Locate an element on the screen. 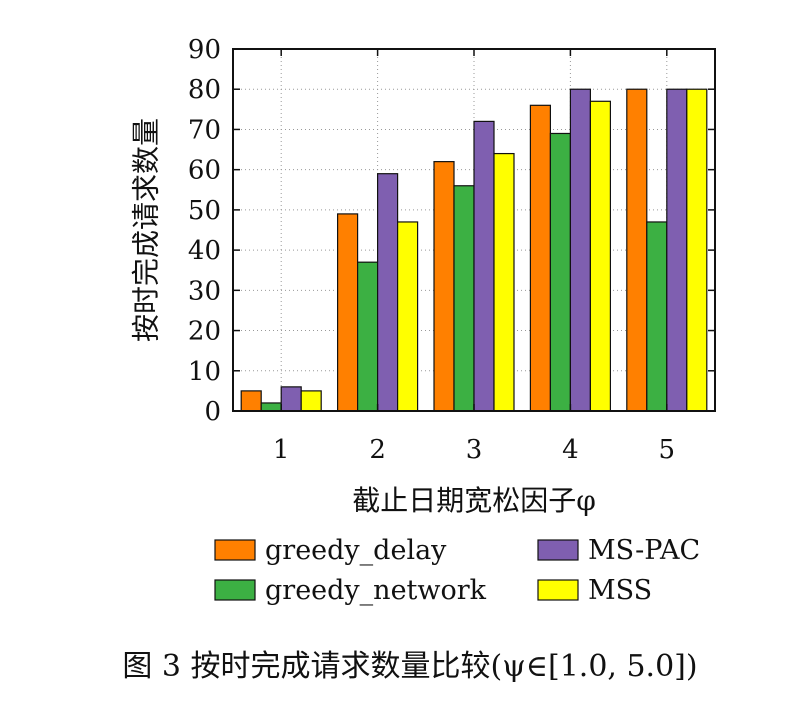 This screenshot has height=720, width=808. y-tick-label: 60 is located at coordinates (204, 171).